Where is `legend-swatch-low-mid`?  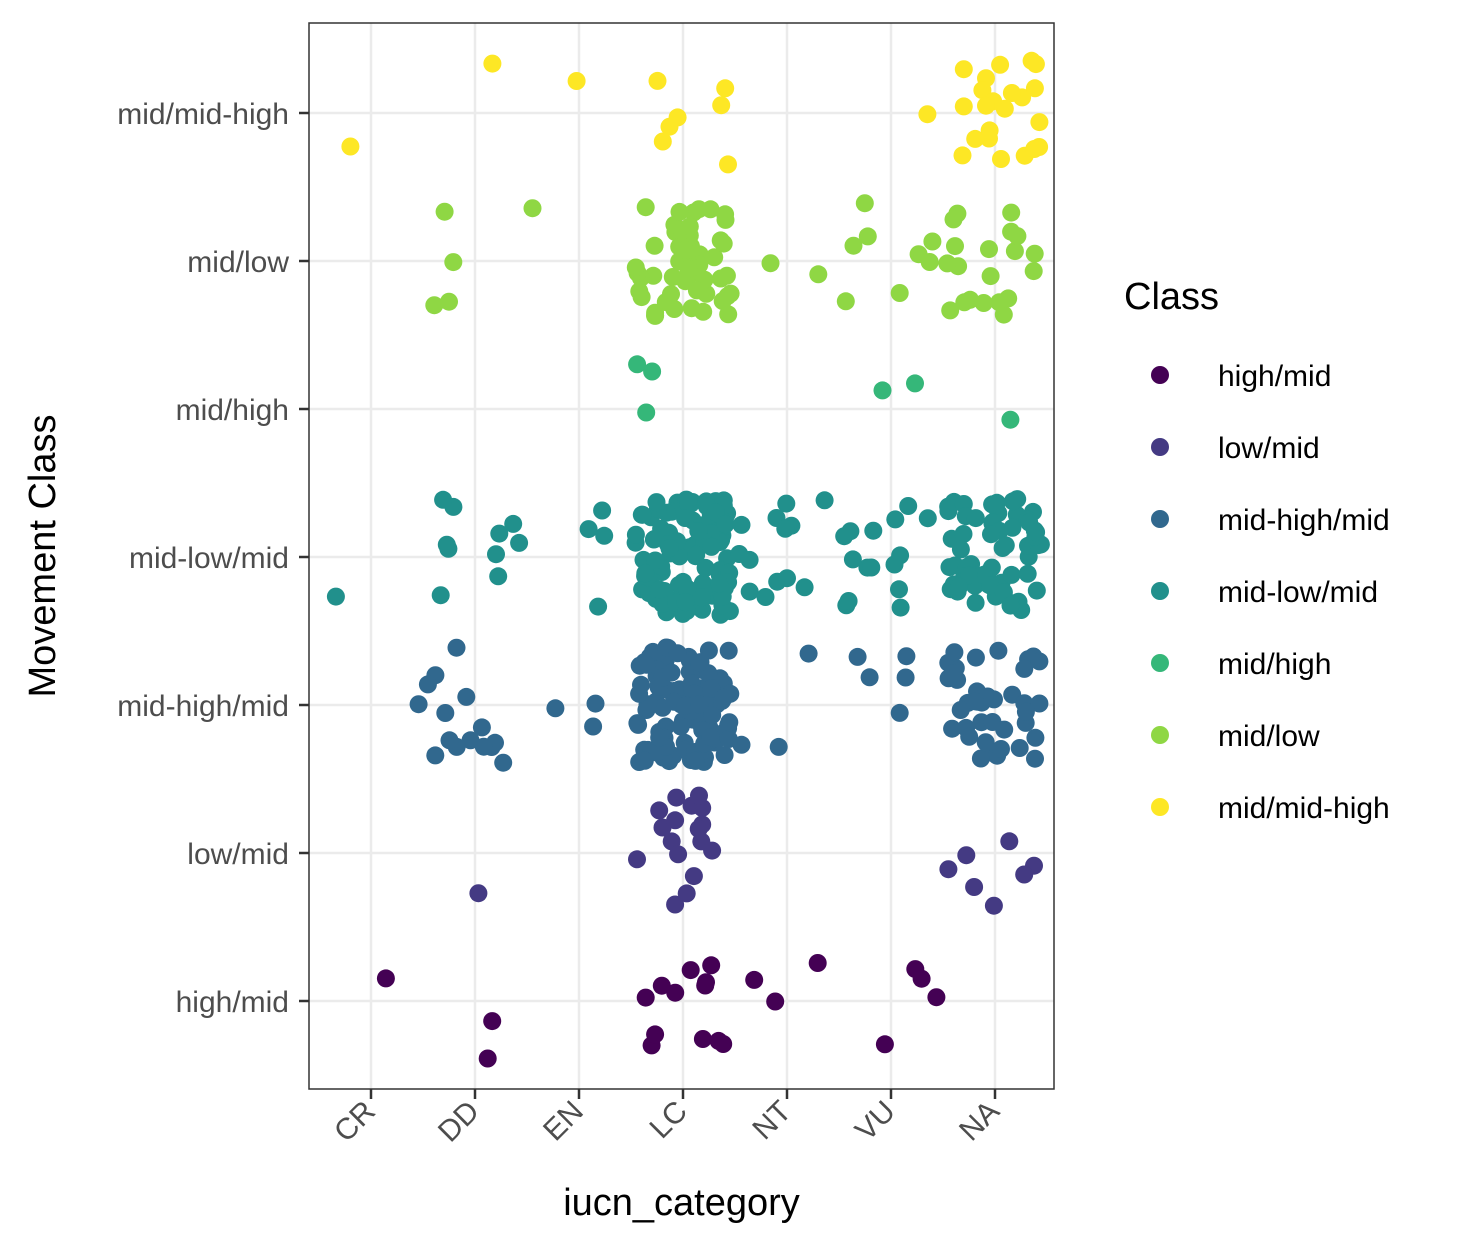
legend-swatch-low-mid is located at coordinates (1160, 447).